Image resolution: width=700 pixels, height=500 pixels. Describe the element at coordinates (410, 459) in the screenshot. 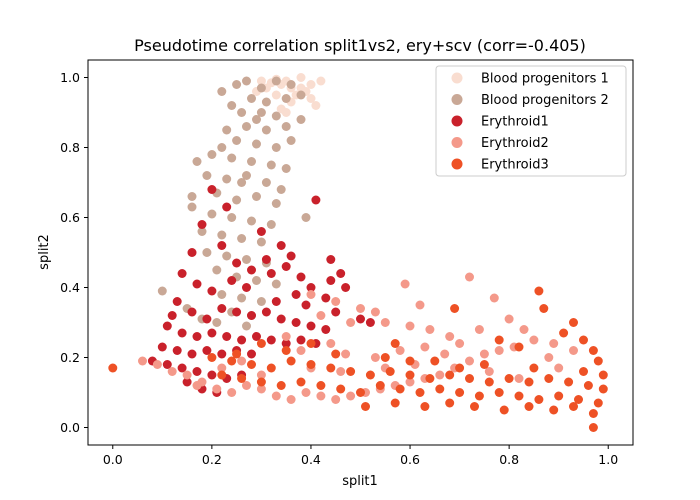

I see `x-tick-label: 0.6` at that location.